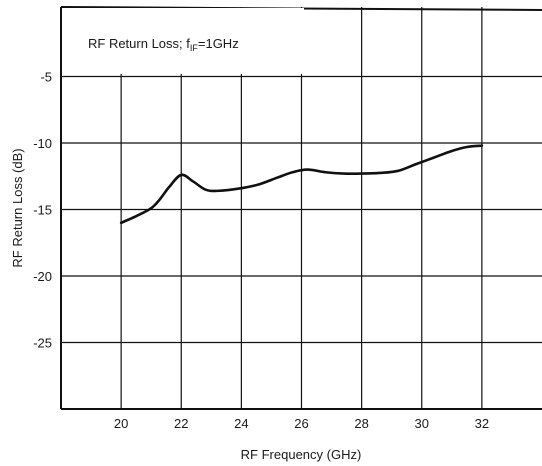 The height and width of the screenshot is (466, 542). Describe the element at coordinates (241, 423) in the screenshot. I see `x-tick-label: 24` at that location.